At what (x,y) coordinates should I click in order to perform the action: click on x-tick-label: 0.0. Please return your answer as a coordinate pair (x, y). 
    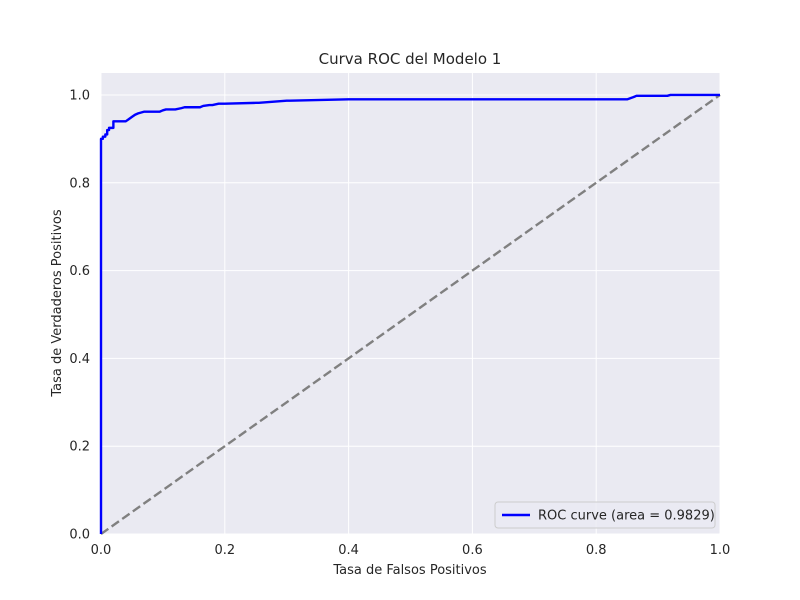
    Looking at the image, I should click on (101, 550).